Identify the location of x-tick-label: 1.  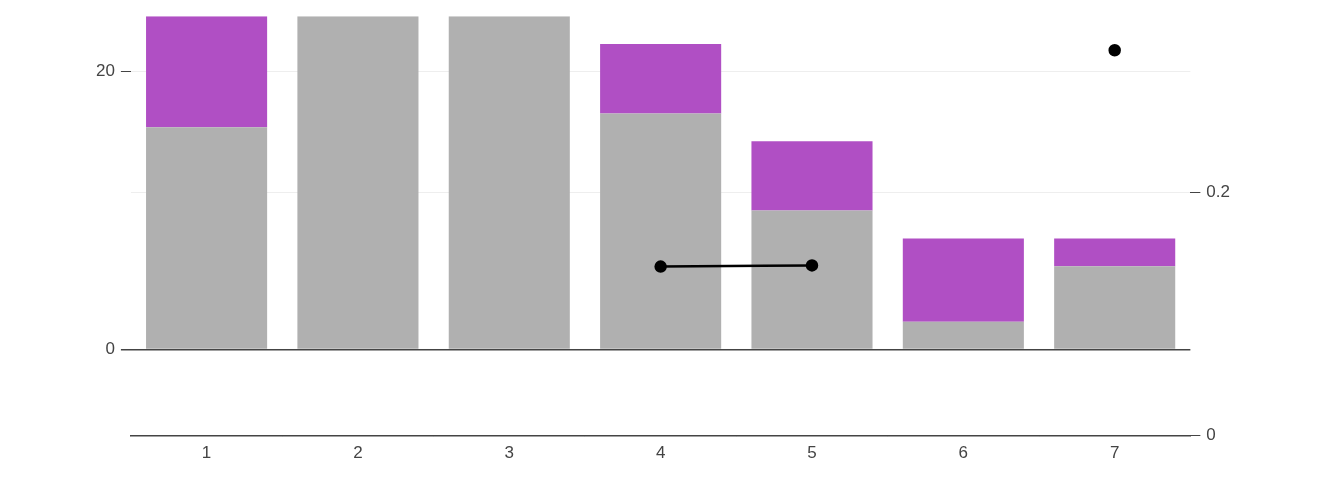
(206, 453).